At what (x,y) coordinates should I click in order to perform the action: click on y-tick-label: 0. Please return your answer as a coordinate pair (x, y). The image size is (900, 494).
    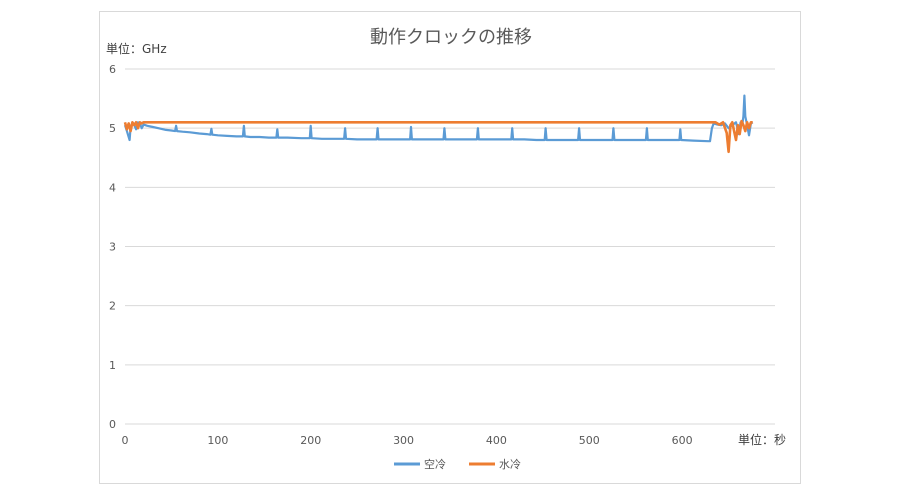
    Looking at the image, I should click on (112, 424).